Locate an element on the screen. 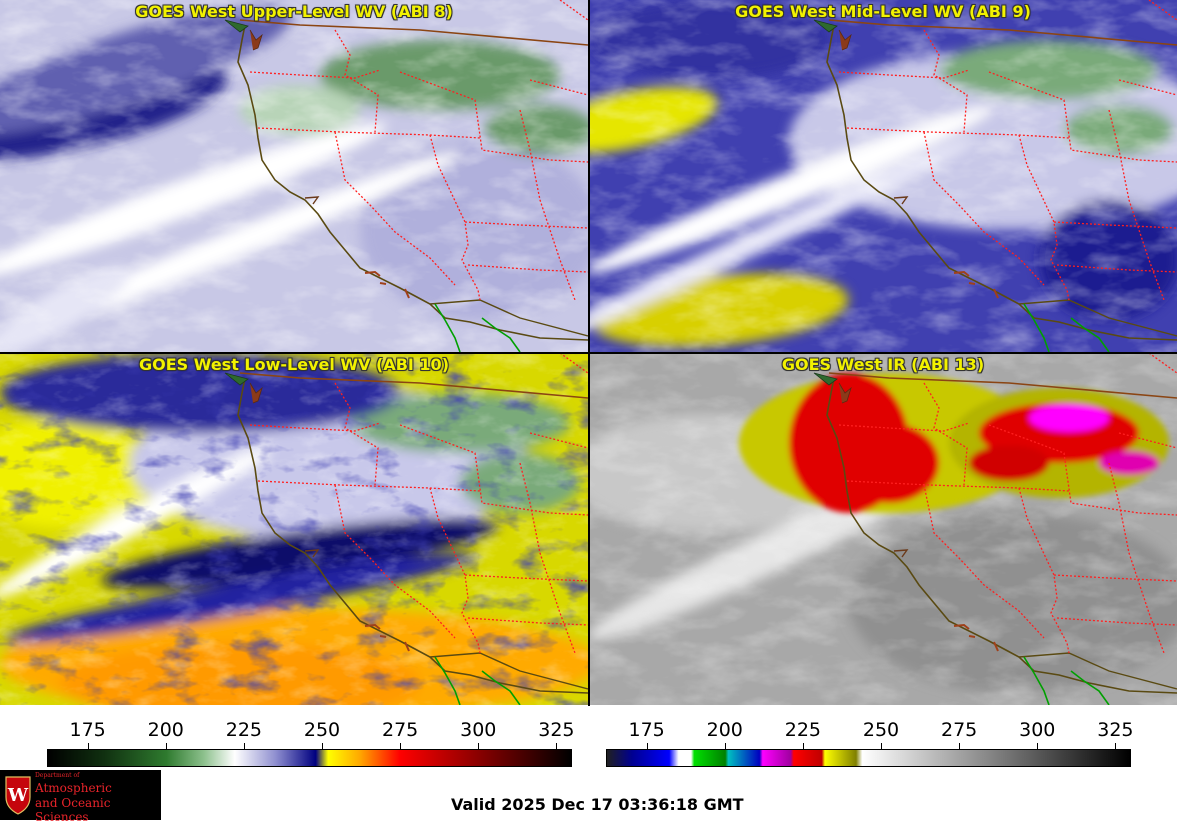 The width and height of the screenshot is (1177, 824). svg-text: W is located at coordinates (18, 795).